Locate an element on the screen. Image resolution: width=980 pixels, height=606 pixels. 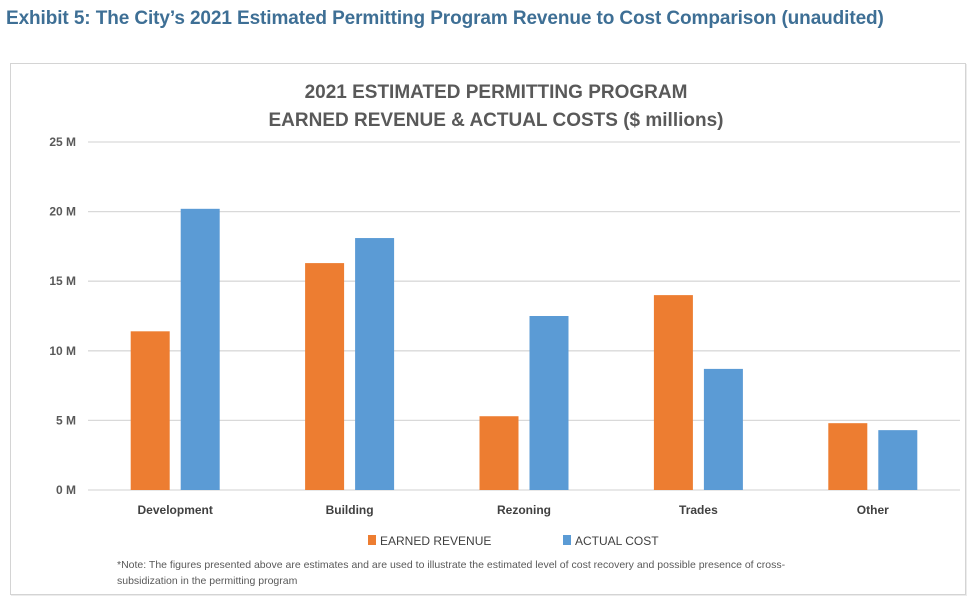
bar-actual-cost-development is located at coordinates (200, 349).